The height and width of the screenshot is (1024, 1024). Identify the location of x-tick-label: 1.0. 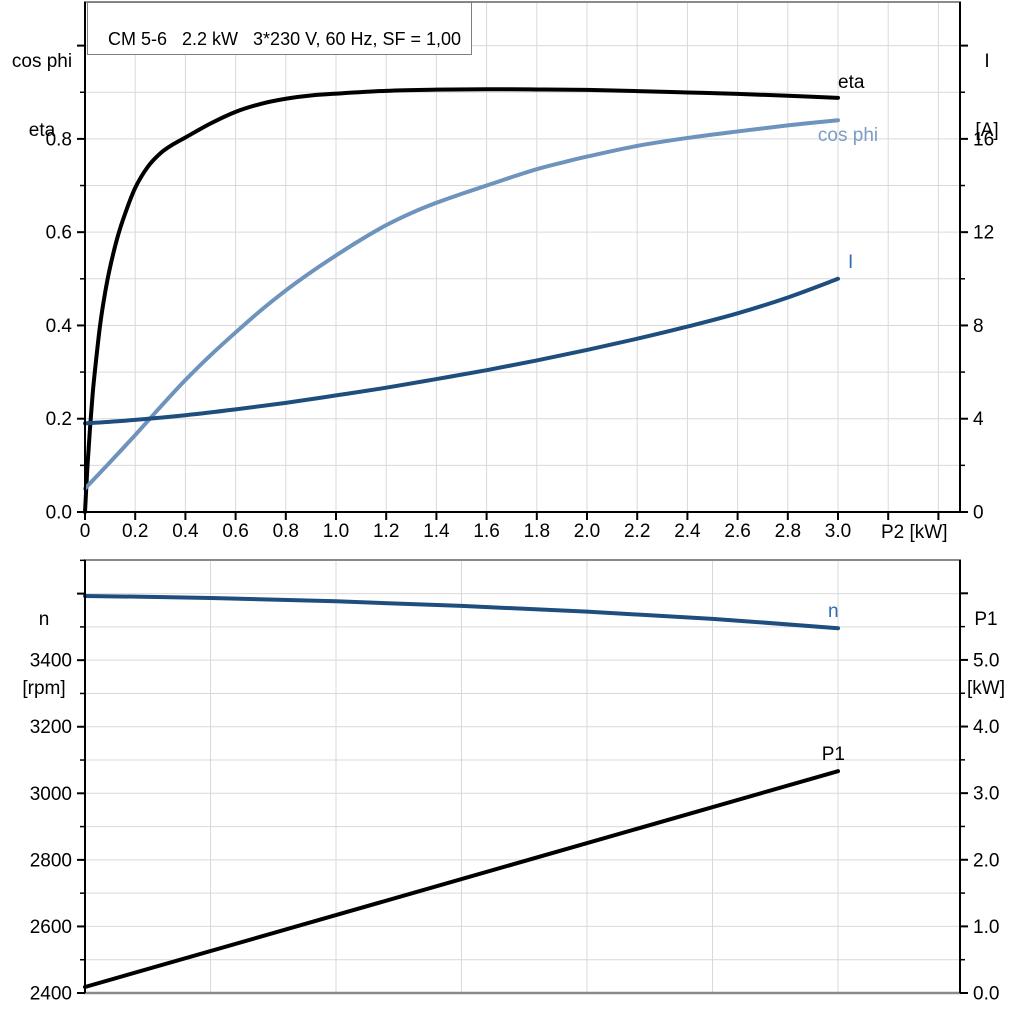
(336, 531).